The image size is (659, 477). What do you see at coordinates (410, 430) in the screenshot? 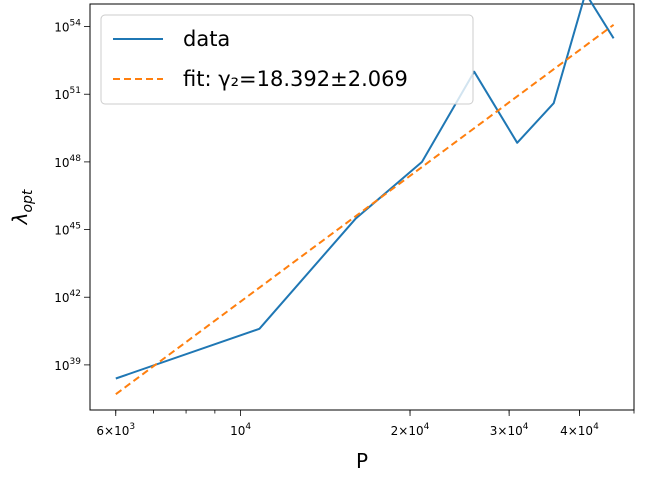
I see `x-tick-label: 2×104` at bounding box center [410, 430].